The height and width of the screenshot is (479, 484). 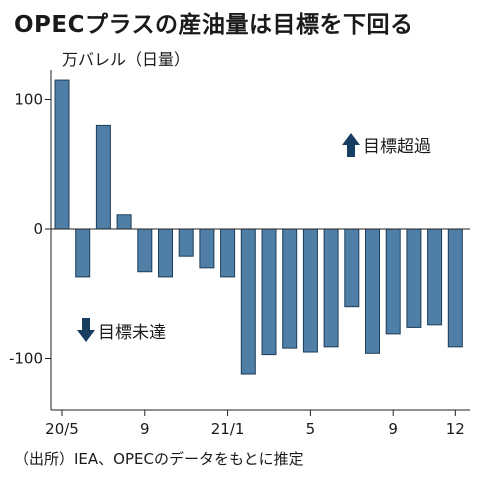 What do you see at coordinates (435, 277) in the screenshot?
I see `bar-21/11` at bounding box center [435, 277].